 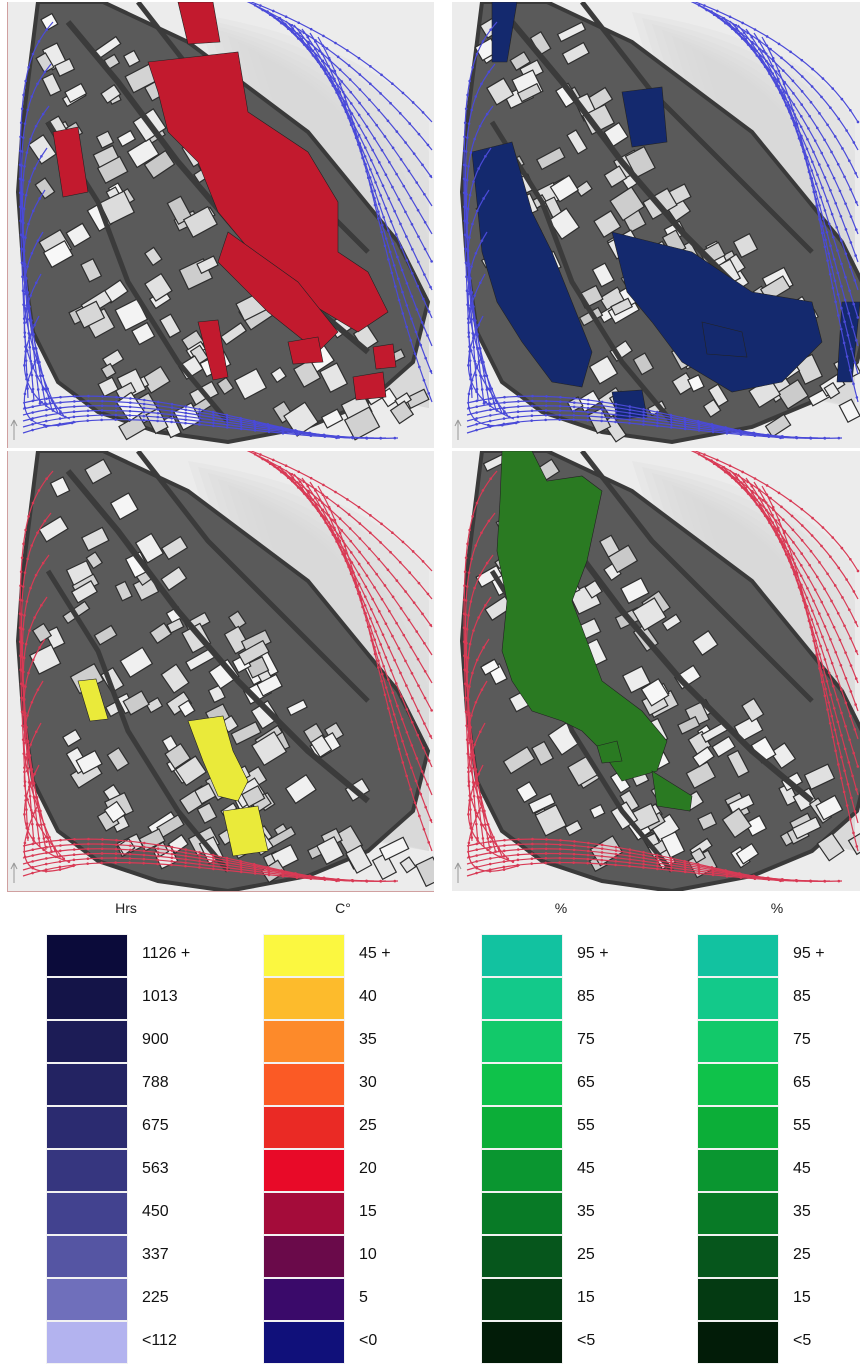 I want to click on north-arrow-icon, so click(x=458, y=429).